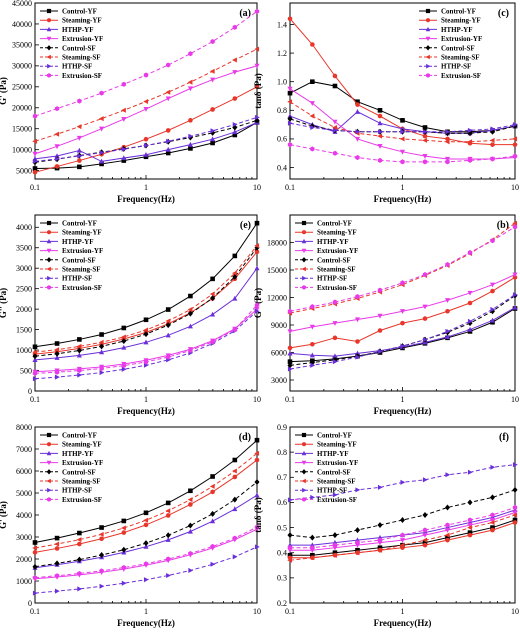 This screenshot has width=520, height=634. I want to click on y-tick-label: 10000, so click(22, 149).